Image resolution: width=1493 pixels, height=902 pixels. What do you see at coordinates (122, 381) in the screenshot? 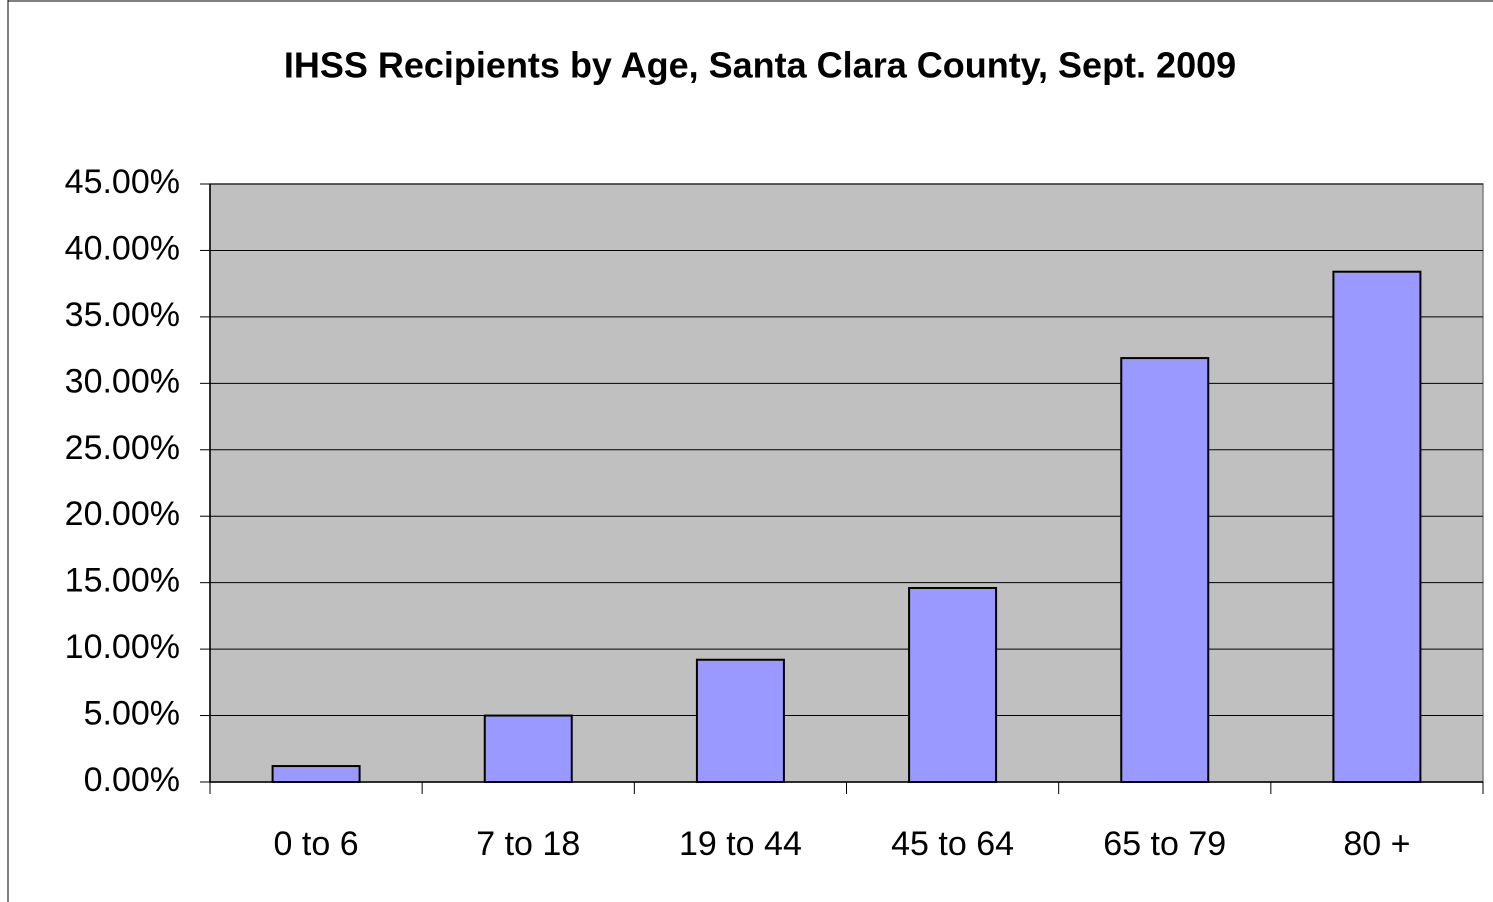
I see `y-tick-label: 30.00%` at bounding box center [122, 381].